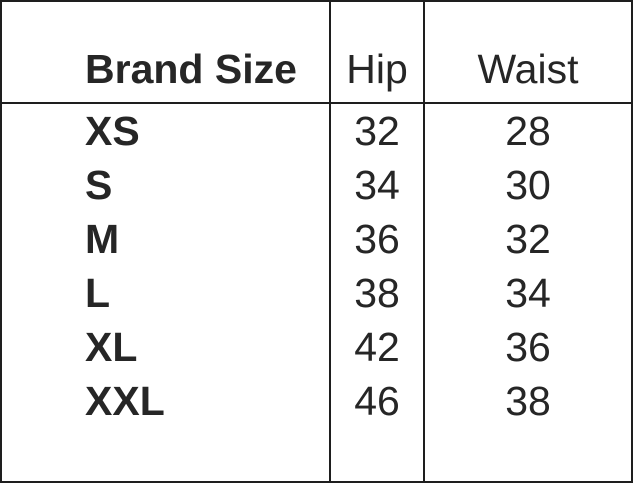 The image size is (633, 483). What do you see at coordinates (528, 53) in the screenshot?
I see `header-waist: Waist` at bounding box center [528, 53].